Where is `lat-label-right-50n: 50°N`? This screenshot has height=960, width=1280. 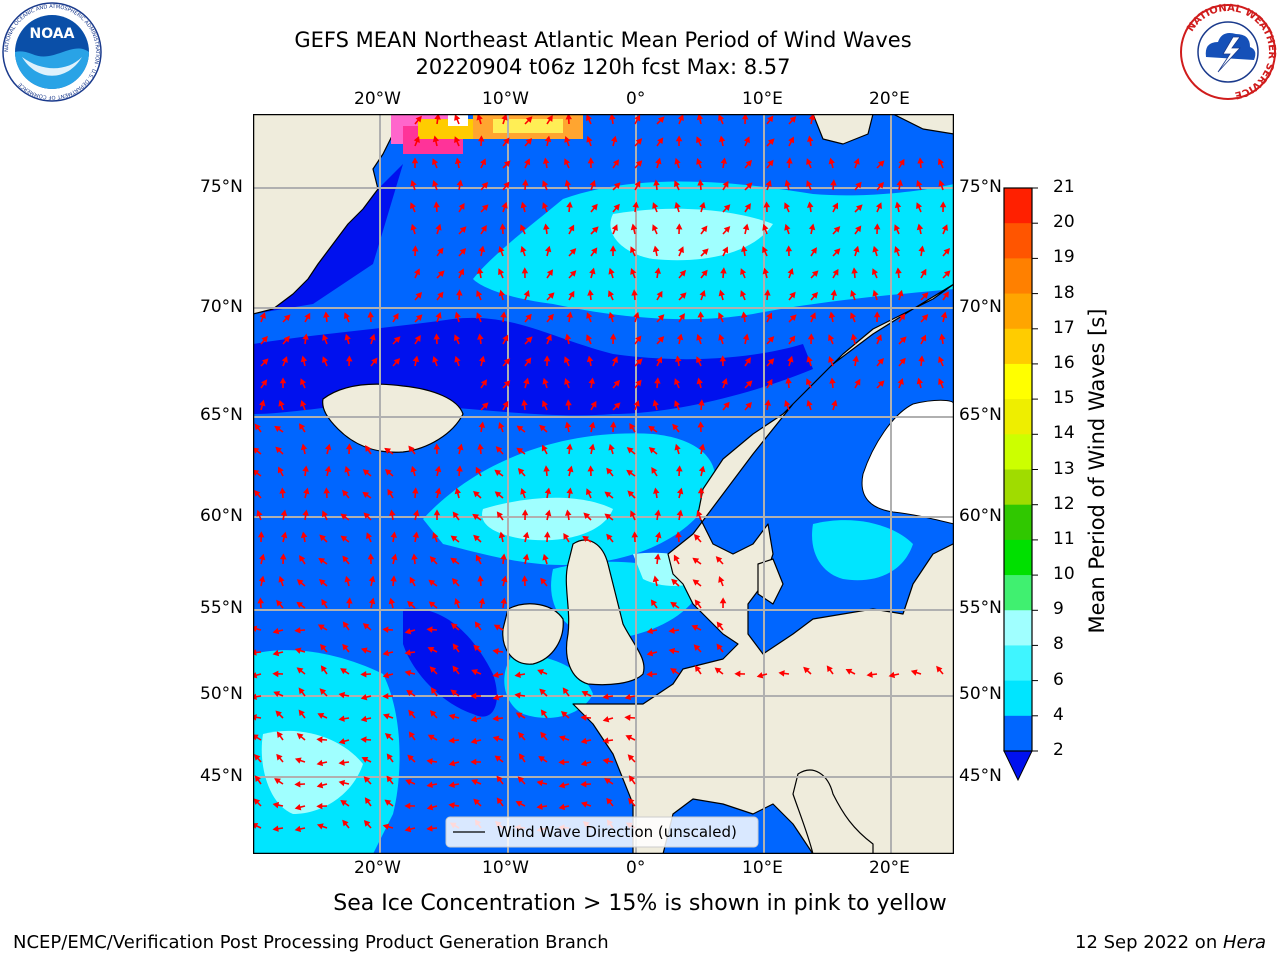 lat-label-right-50n: 50°N is located at coordinates (980, 694).